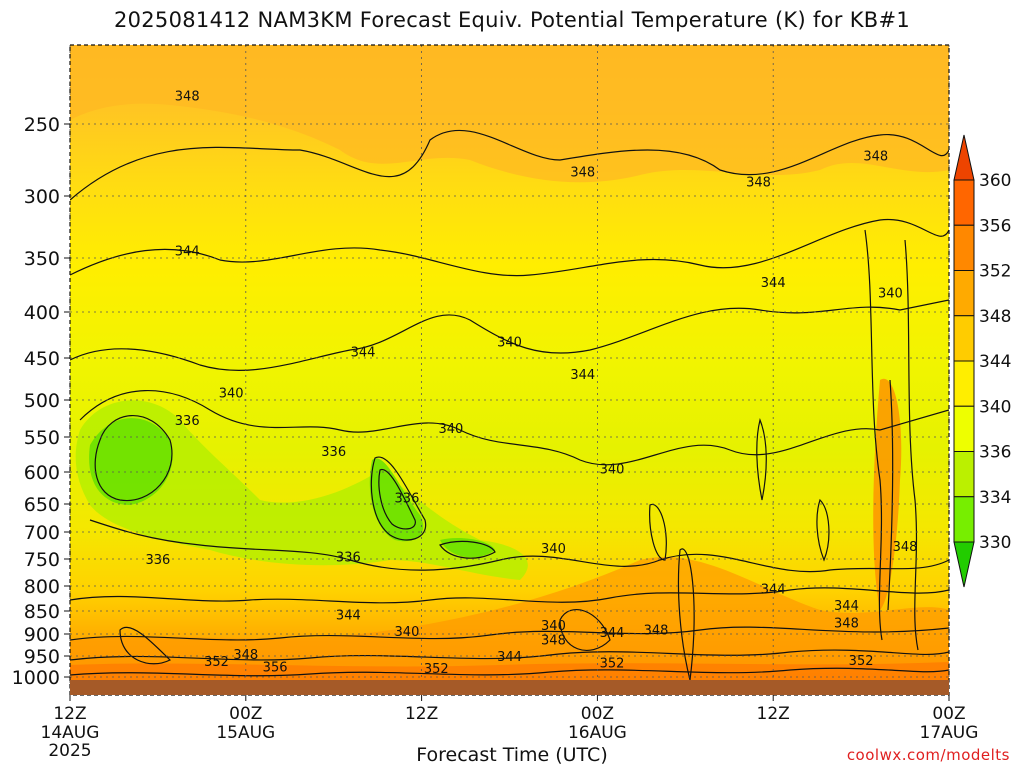  I want to click on y-tick-label: 400, so click(42, 313).